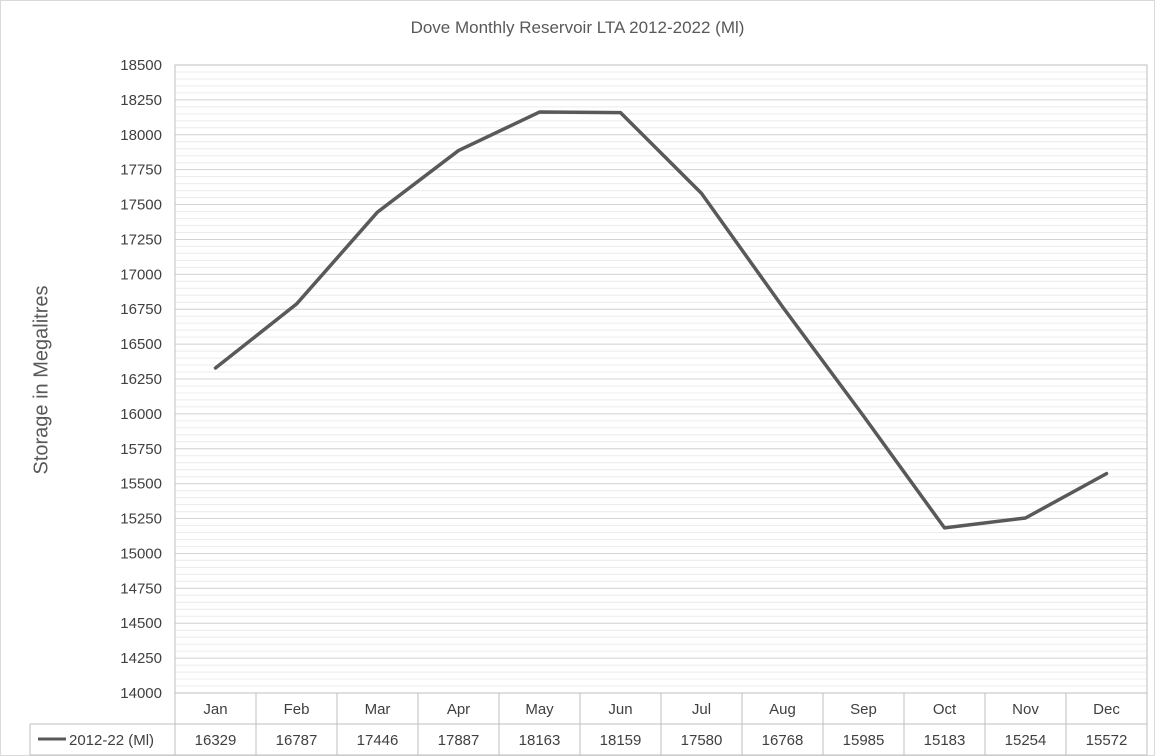  What do you see at coordinates (141, 658) in the screenshot?
I see `y-tick-label: 14250` at bounding box center [141, 658].